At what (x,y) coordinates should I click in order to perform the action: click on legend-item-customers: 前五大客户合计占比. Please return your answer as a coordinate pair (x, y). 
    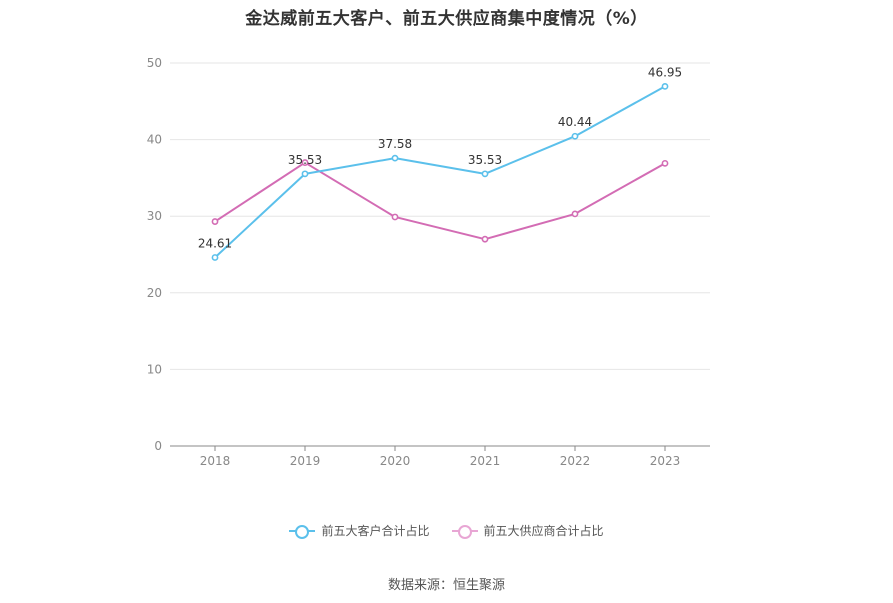
    Looking at the image, I should click on (359, 530).